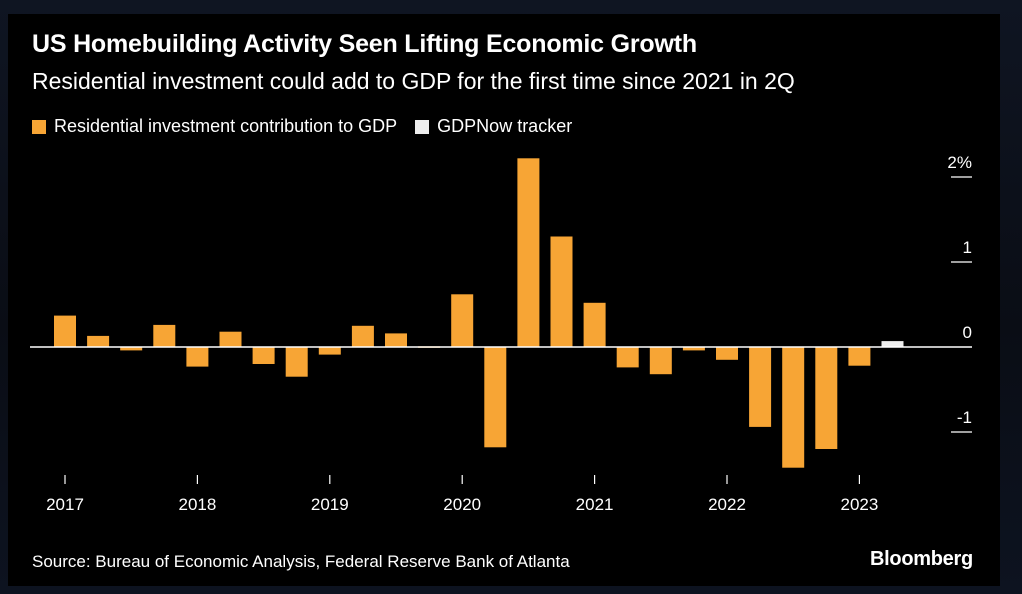  I want to click on bar-residential-2022Q4, so click(826, 398).